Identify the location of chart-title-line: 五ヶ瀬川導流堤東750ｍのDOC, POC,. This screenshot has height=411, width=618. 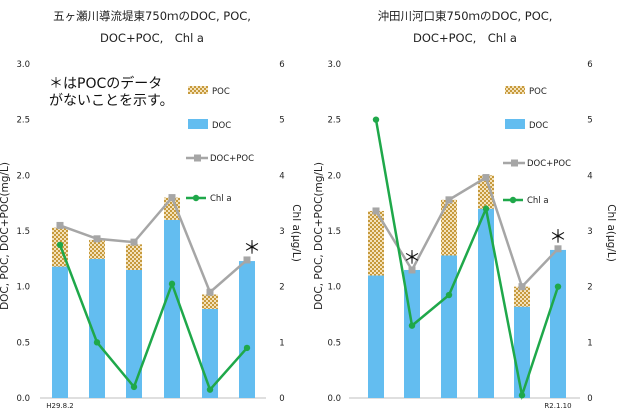
(152, 16).